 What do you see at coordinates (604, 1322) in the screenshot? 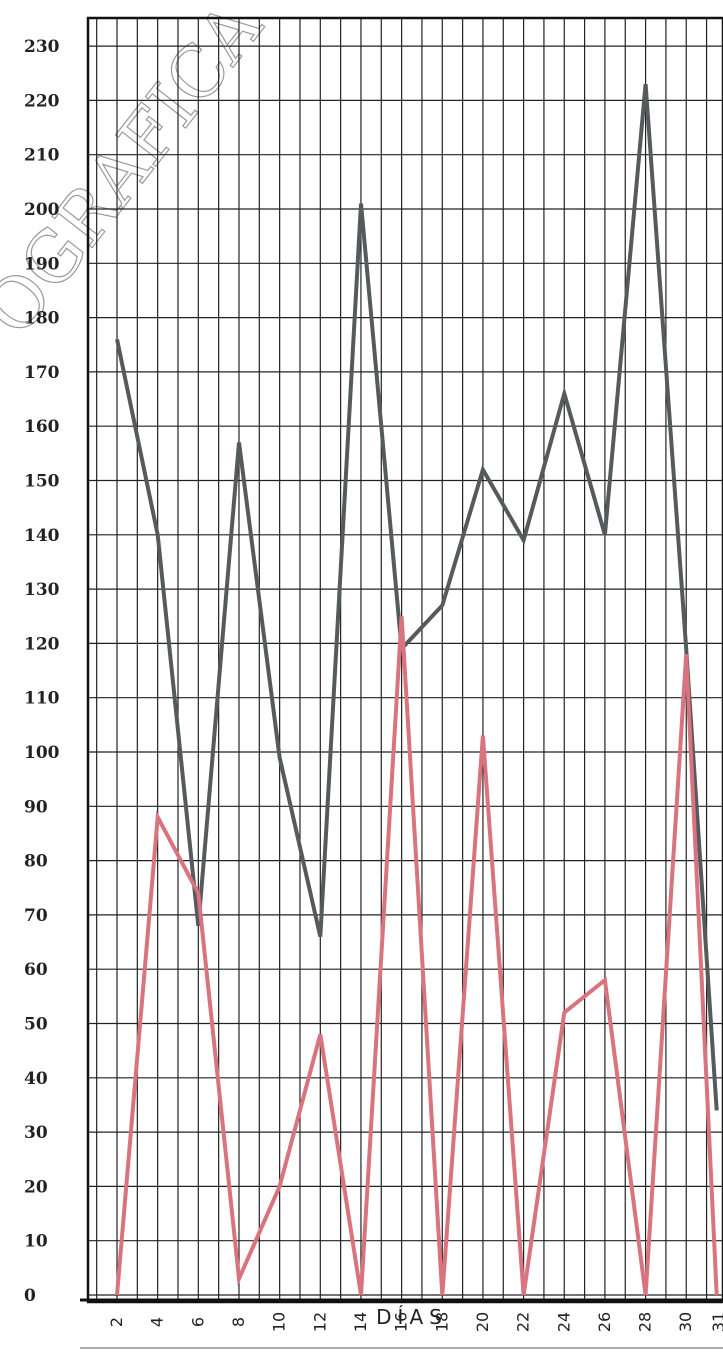
I see `x-tick-label: 26` at bounding box center [604, 1322].